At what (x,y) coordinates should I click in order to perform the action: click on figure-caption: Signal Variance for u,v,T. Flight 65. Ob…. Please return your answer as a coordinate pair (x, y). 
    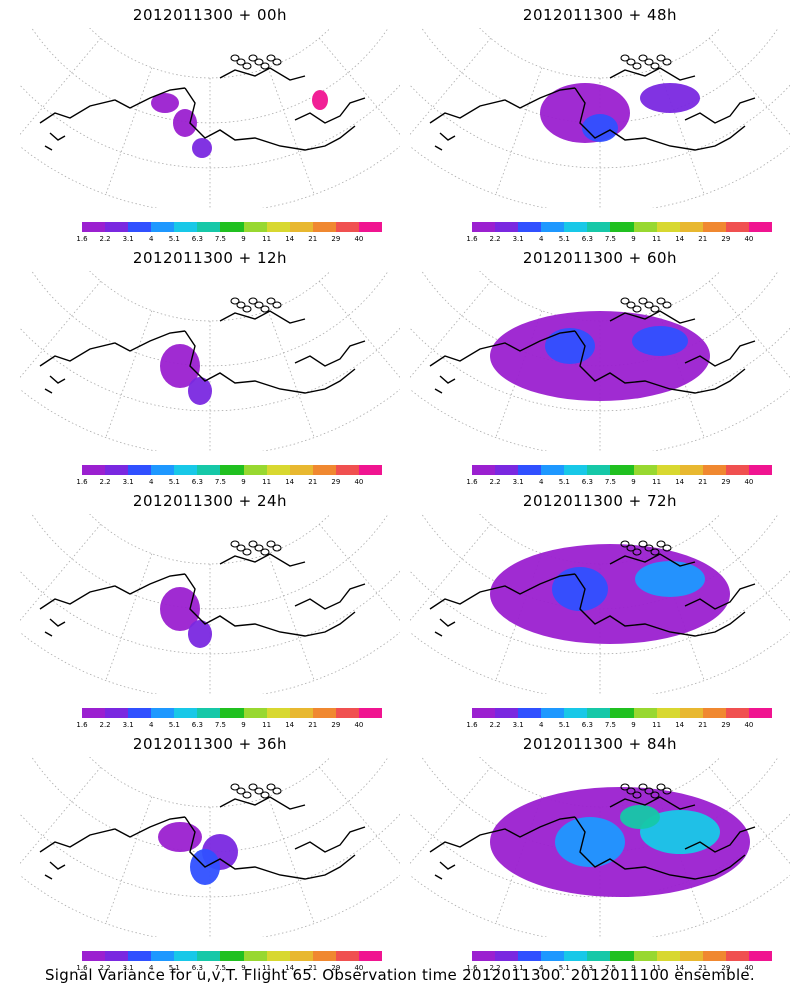
    Looking at the image, I should click on (400, 975).